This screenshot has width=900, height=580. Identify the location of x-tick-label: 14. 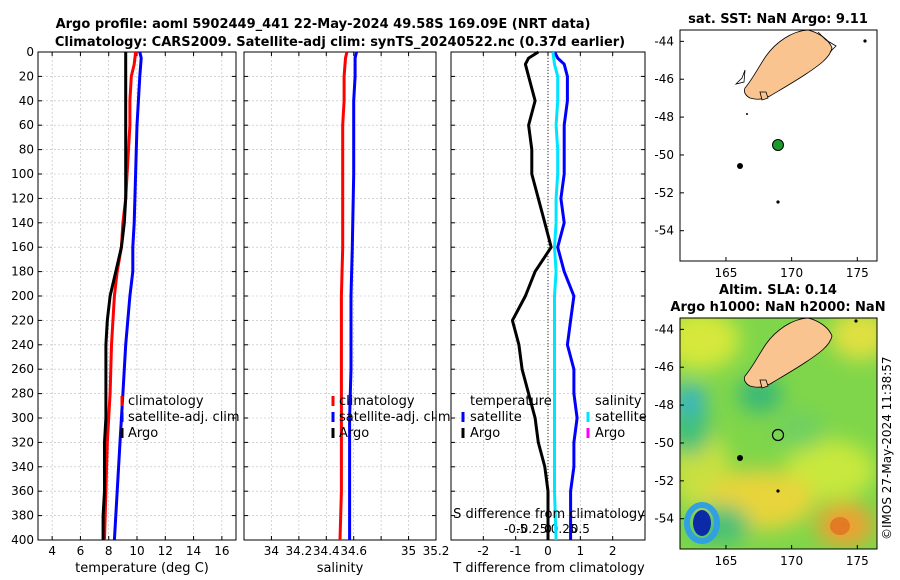
(193, 551).